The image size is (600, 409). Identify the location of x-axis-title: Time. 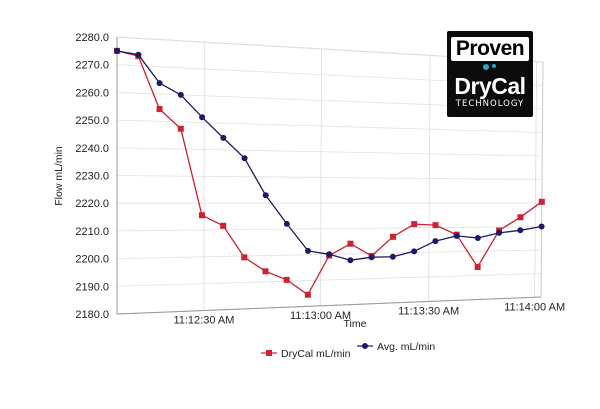
(355, 324).